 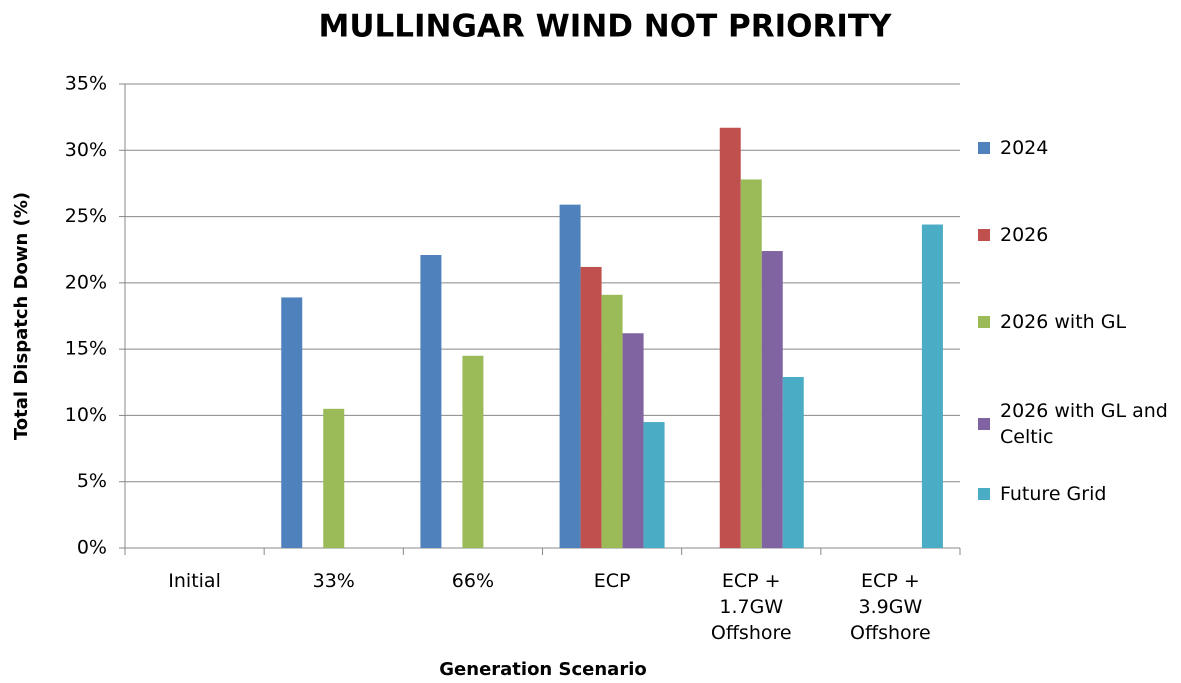 What do you see at coordinates (751, 607) in the screenshot?
I see `x-tick-label: ECP + 1.7GW Offshore` at bounding box center [751, 607].